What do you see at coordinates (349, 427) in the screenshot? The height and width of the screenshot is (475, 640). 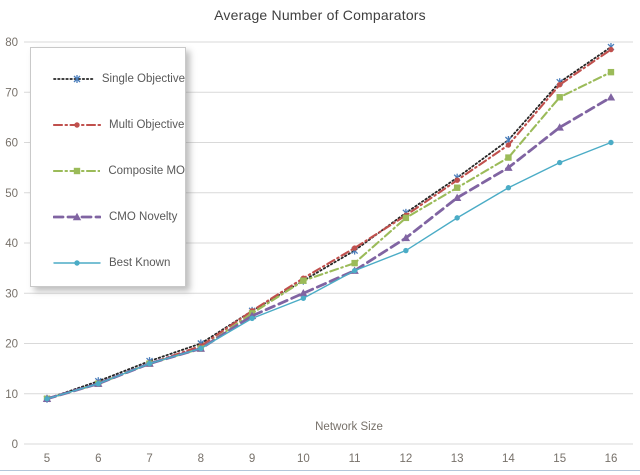 I see `x-axis-title: Network Size` at bounding box center [349, 427].